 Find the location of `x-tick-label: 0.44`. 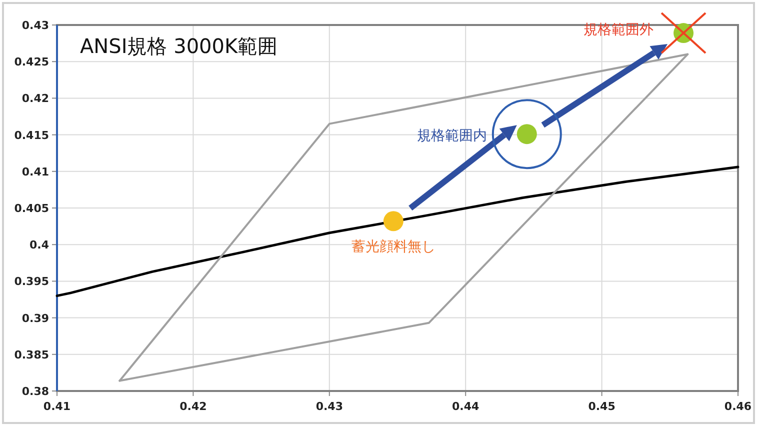

x-tick-label: 0.44 is located at coordinates (466, 406).